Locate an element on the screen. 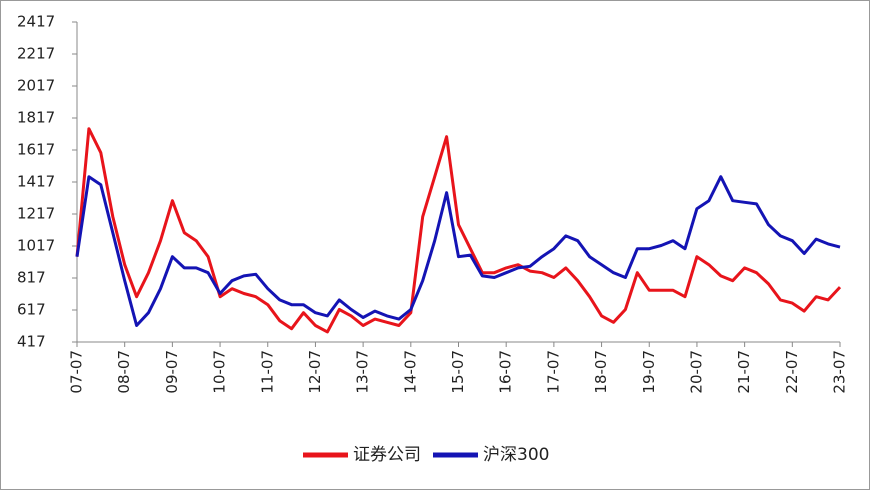 This screenshot has width=870, height=494. x-tick-label: 20-07 is located at coordinates (696, 372).